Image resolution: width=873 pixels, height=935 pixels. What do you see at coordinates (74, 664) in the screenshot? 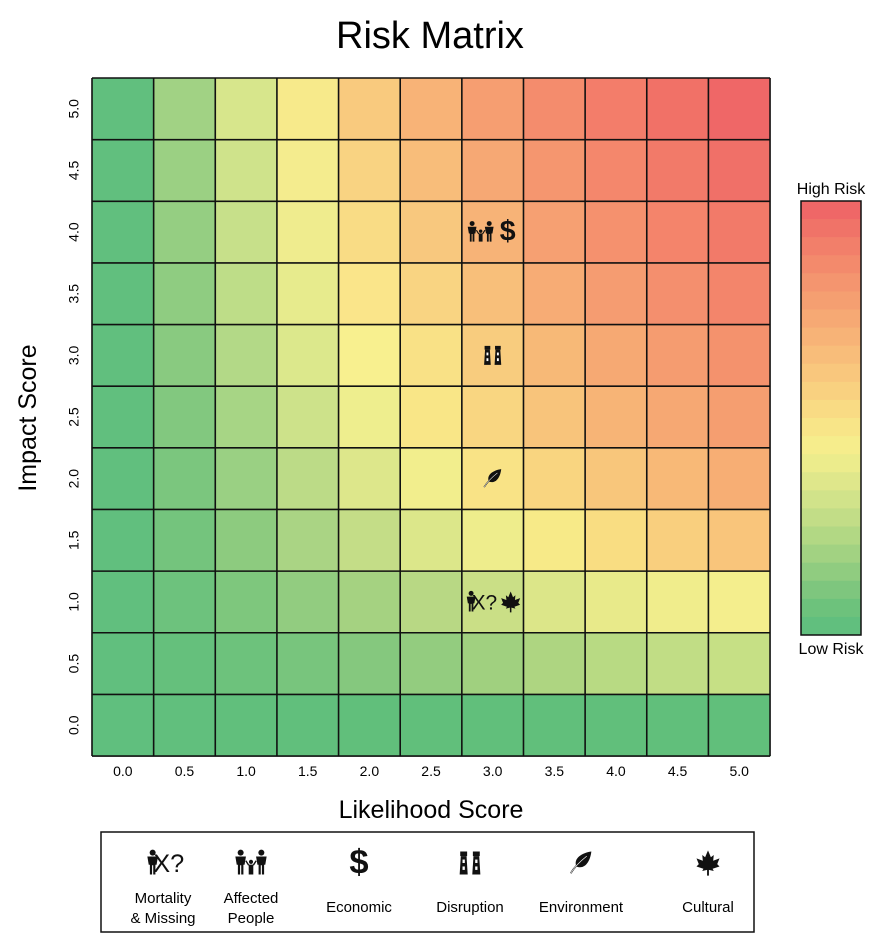
I see `y-tick-label: 0.5` at bounding box center [74, 664].